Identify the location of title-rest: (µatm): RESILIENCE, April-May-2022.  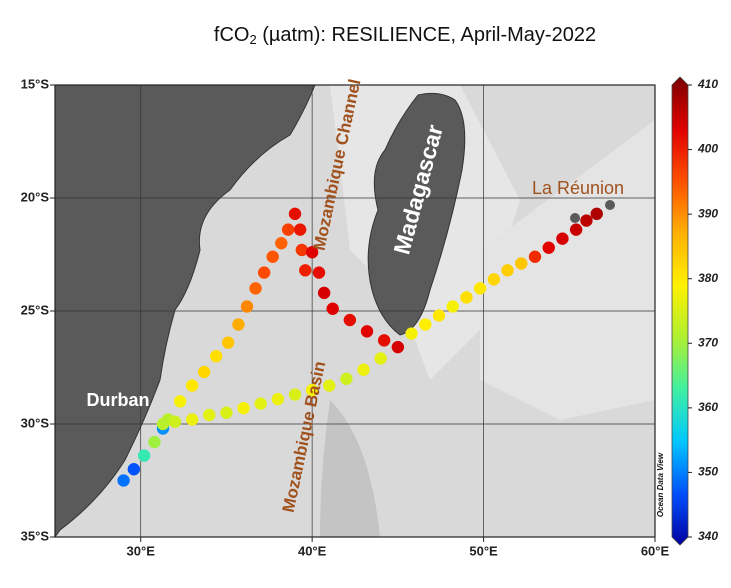
(426, 35).